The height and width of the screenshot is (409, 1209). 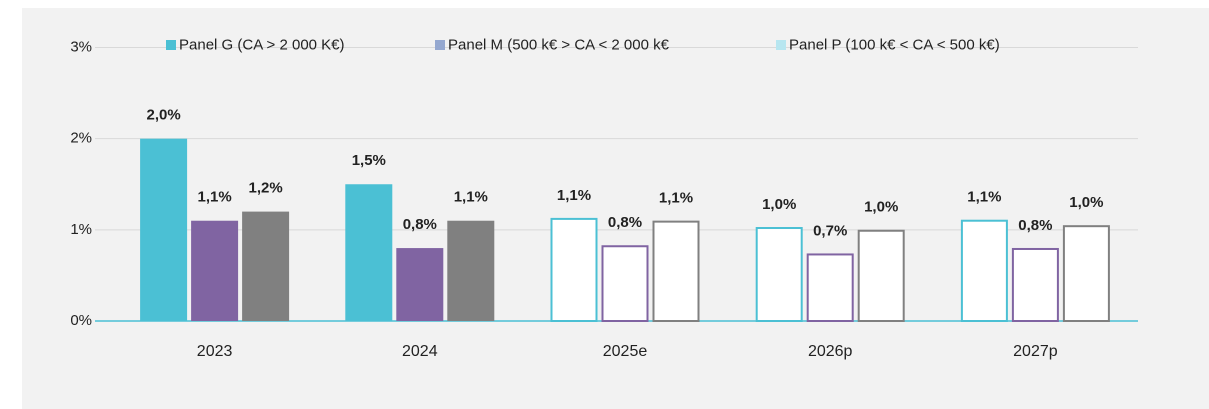 What do you see at coordinates (215, 351) in the screenshot?
I see `x-tick-label: 2023` at bounding box center [215, 351].